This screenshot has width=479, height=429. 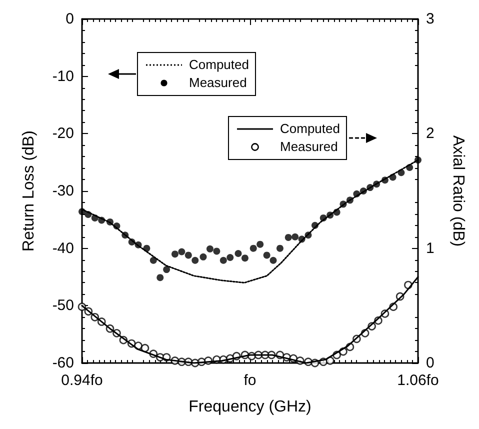 What do you see at coordinates (70, 19) in the screenshot?
I see `y-tick-label: 0` at bounding box center [70, 19].